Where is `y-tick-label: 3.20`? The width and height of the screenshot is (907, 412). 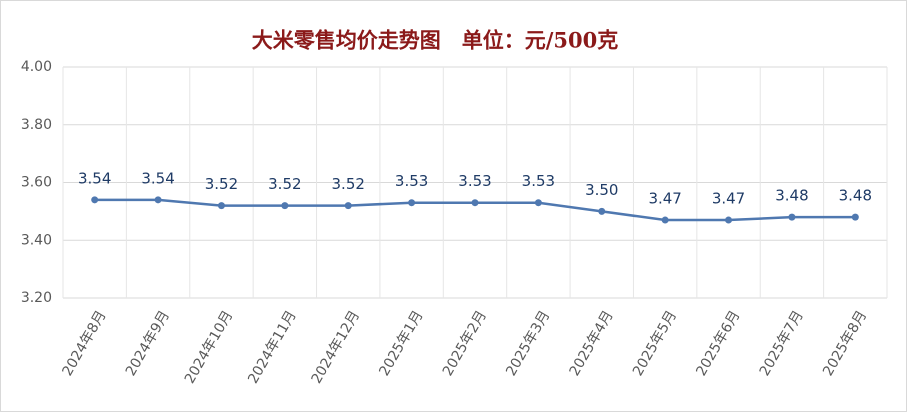 y-tick-label: 3.20 is located at coordinates (36, 298).